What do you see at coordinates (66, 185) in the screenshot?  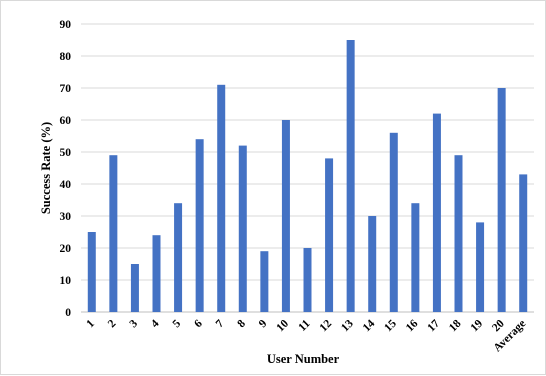 I see `y-tick-label: 40` at bounding box center [66, 185].